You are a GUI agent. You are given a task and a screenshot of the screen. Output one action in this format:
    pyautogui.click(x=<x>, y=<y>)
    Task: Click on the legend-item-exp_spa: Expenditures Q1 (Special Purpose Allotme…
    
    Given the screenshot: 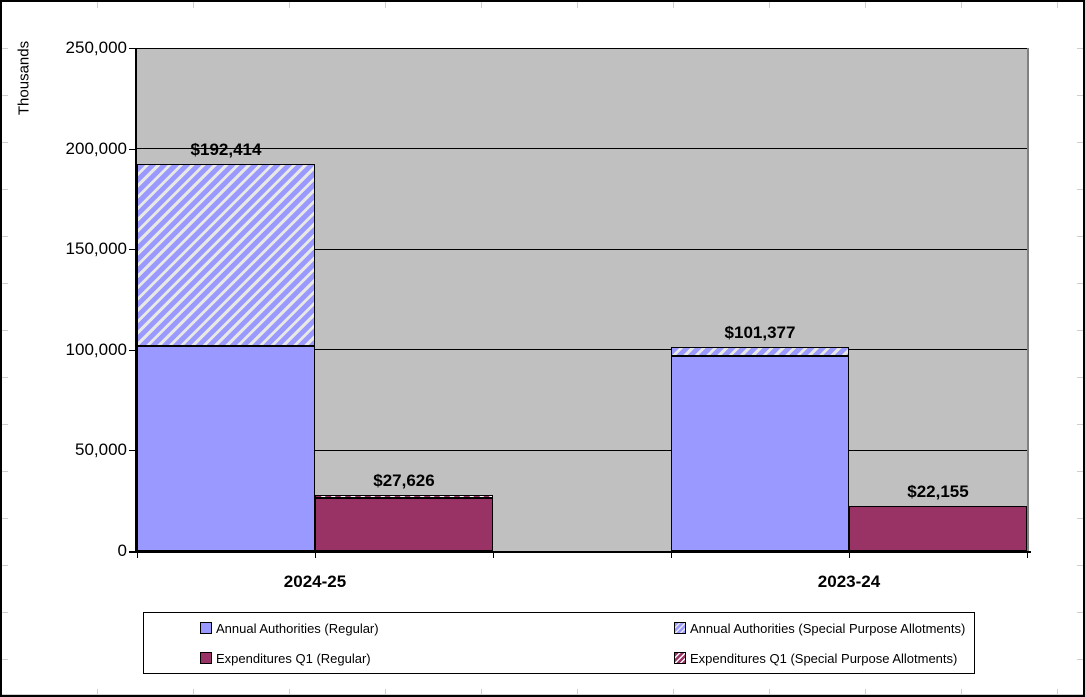 What is the action you would take?
    pyautogui.click(x=824, y=658)
    